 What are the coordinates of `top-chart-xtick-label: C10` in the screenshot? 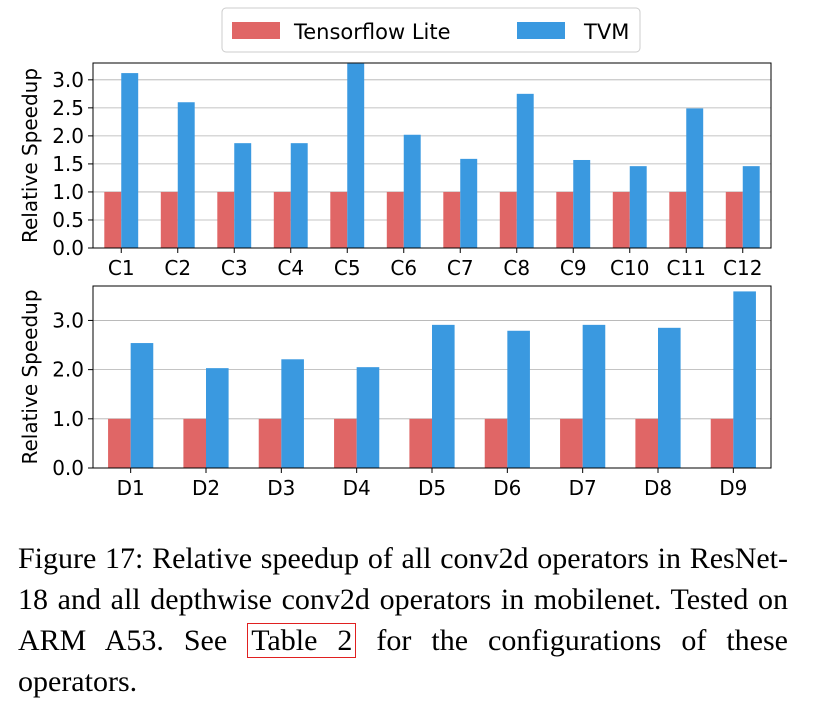 It's located at (629, 268).